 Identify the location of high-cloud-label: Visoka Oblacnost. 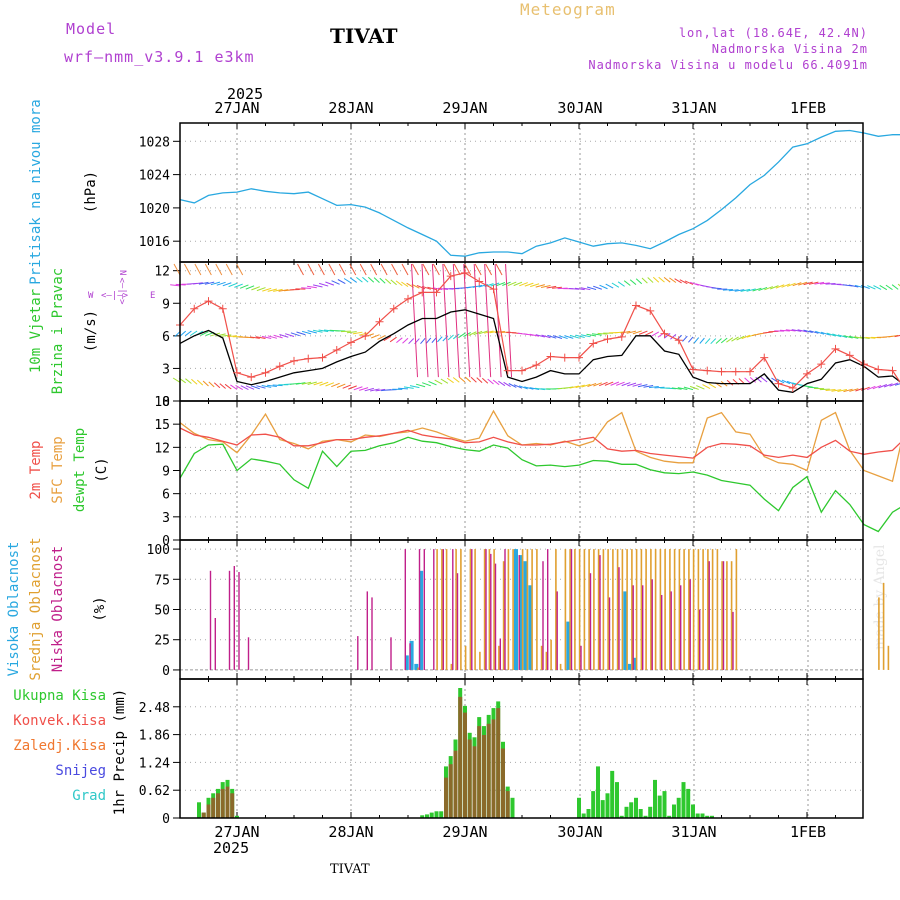
(14, 609).